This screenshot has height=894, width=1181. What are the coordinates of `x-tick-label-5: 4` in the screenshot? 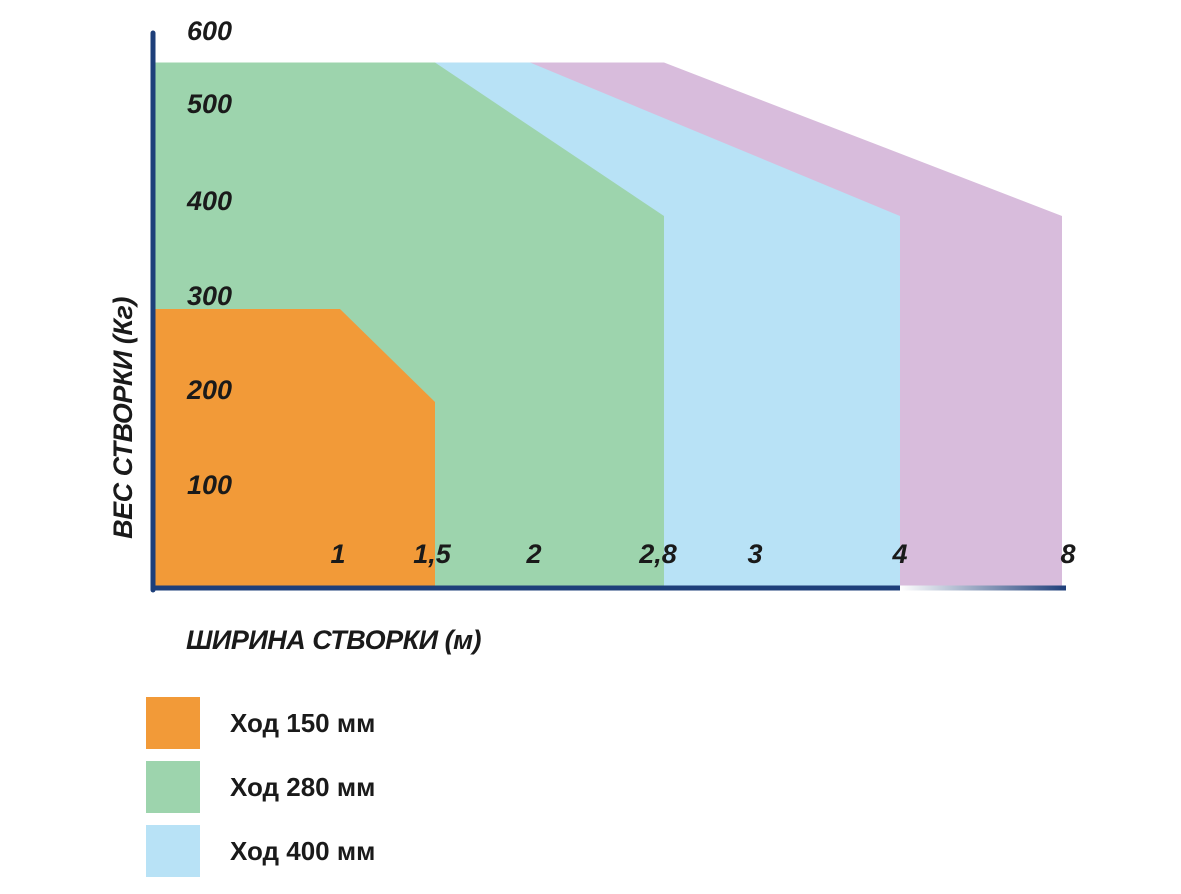 It's located at (899, 554).